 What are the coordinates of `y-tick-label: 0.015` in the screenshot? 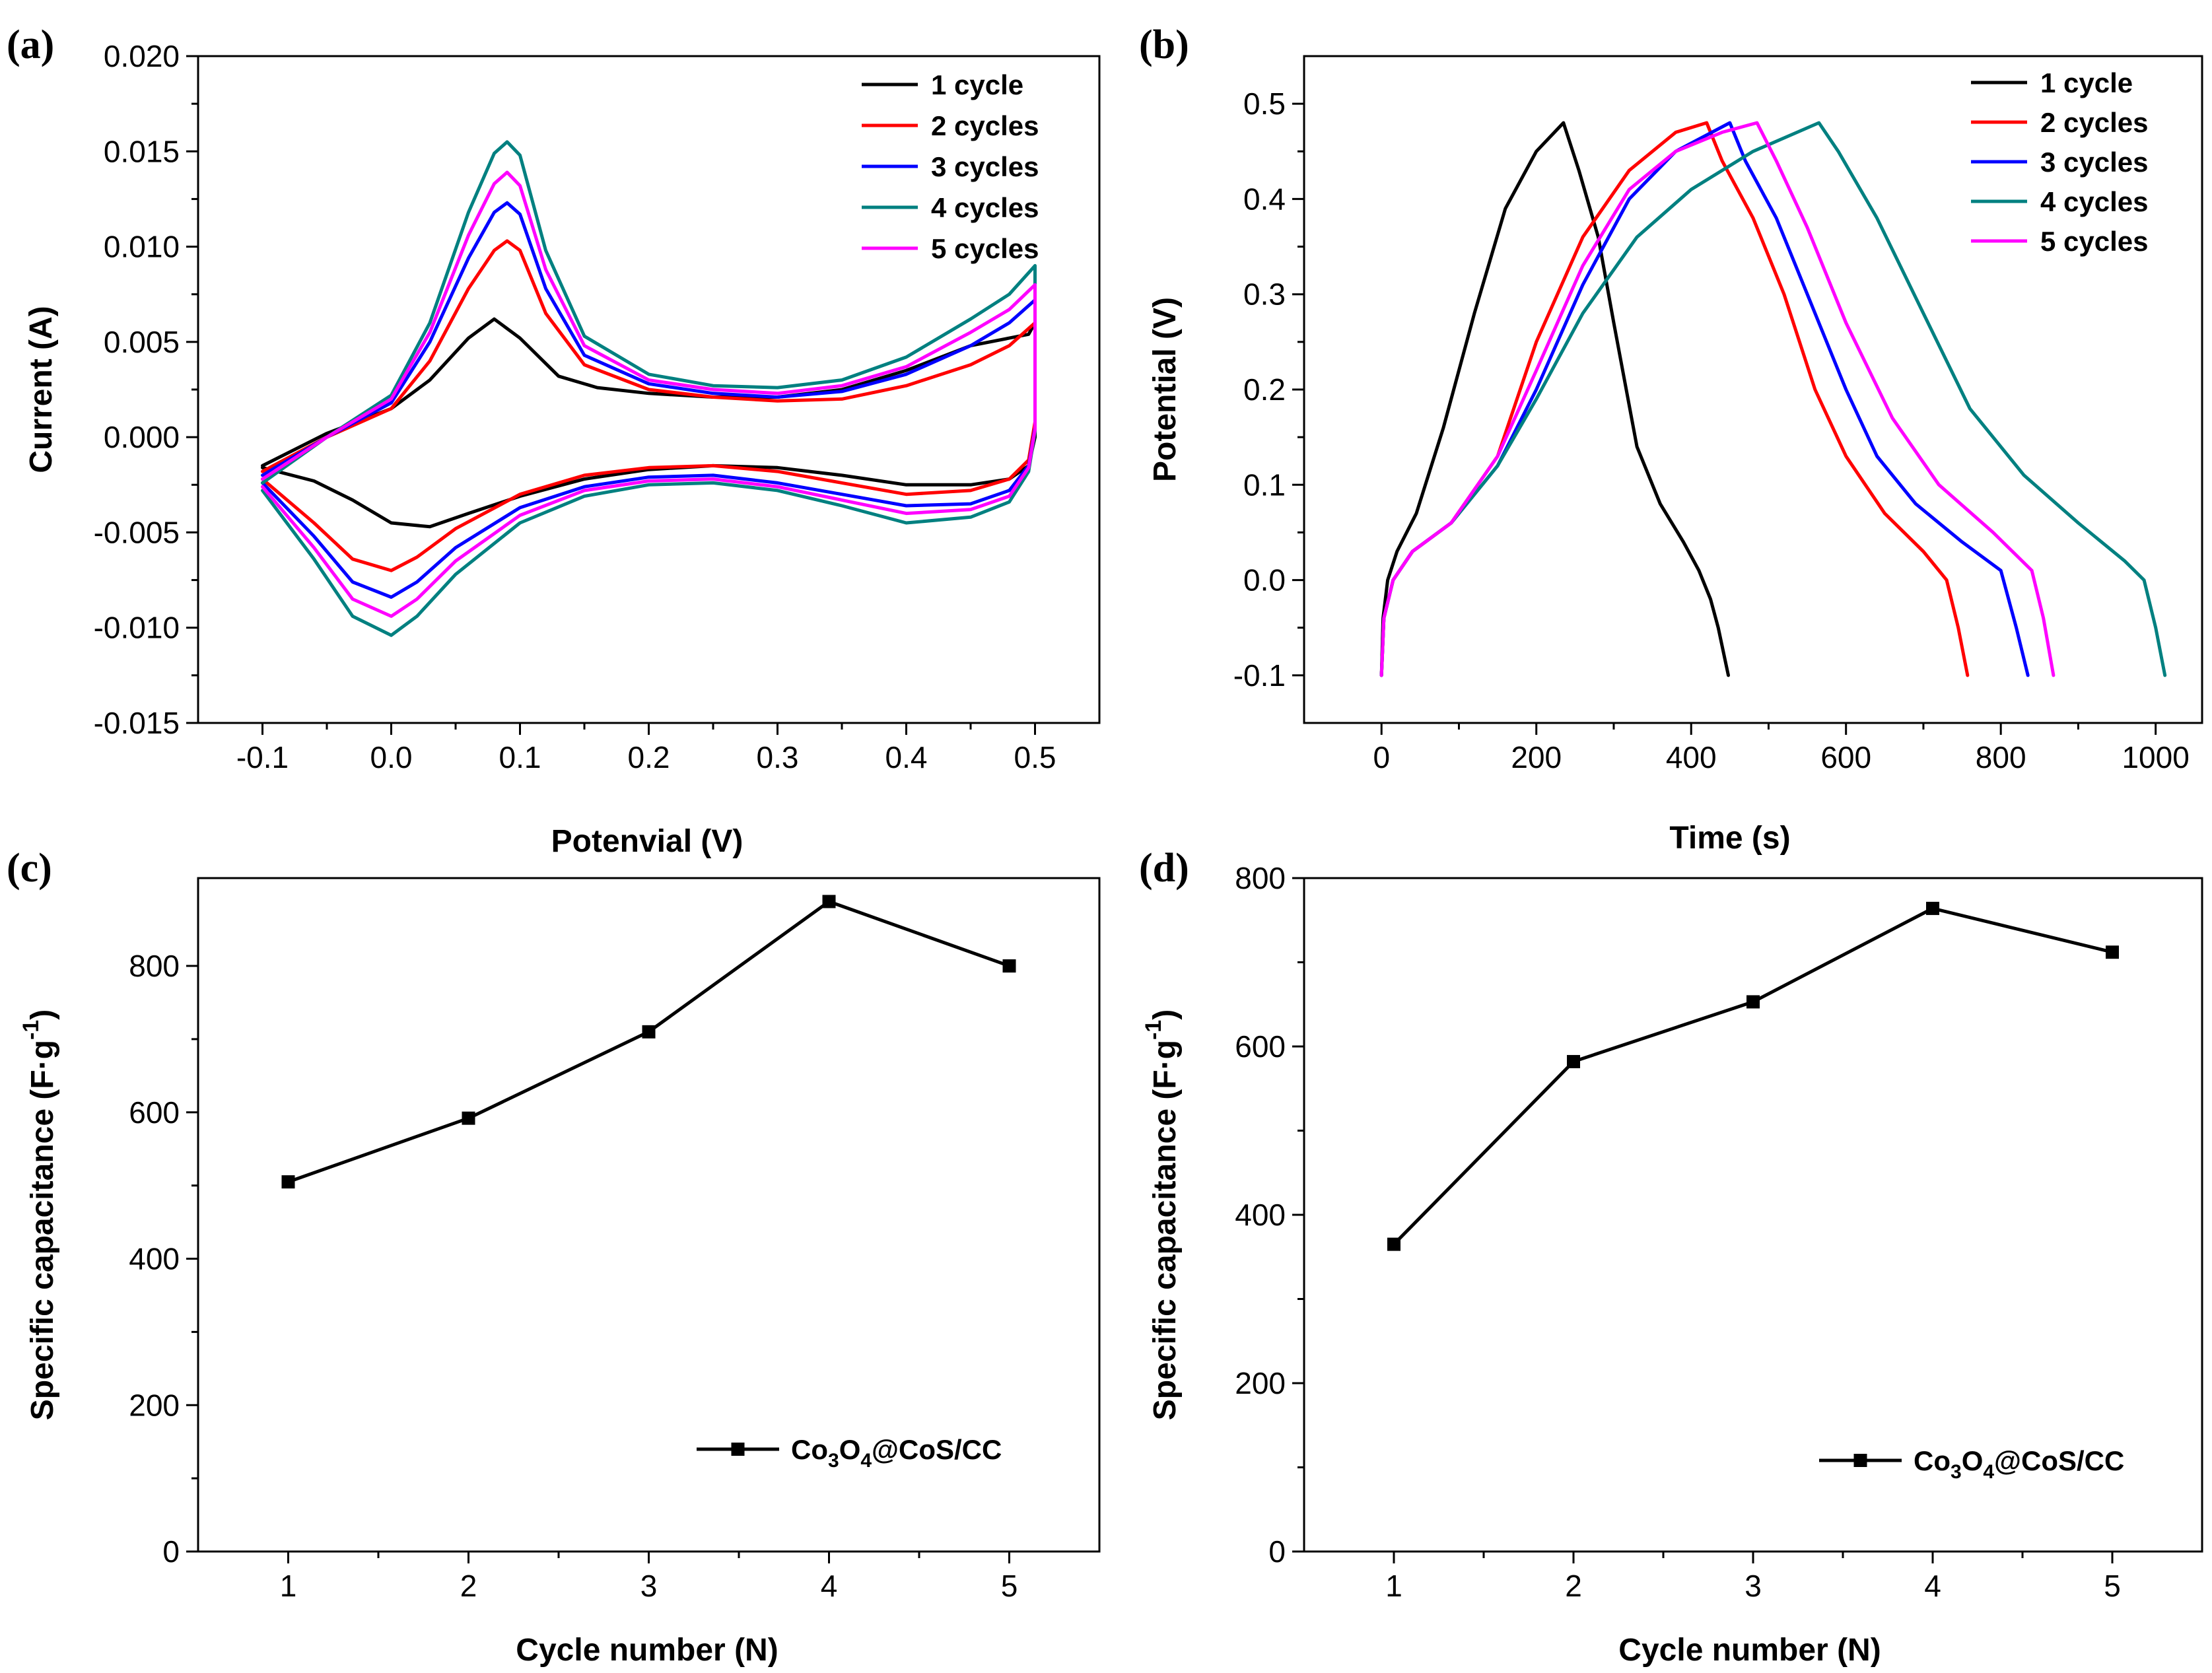 It's located at (142, 151).